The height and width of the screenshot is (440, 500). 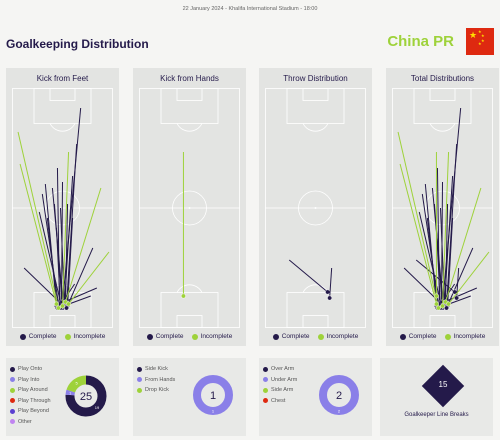 I want to click on slice-value-label: 2, so click(x=339, y=411).